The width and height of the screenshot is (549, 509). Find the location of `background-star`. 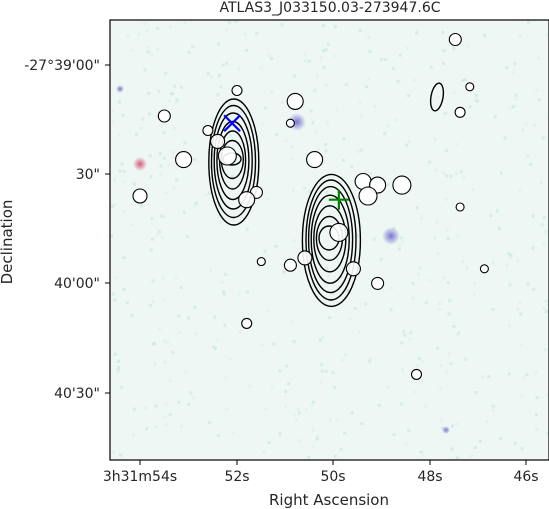

background-star is located at coordinates (391, 236).